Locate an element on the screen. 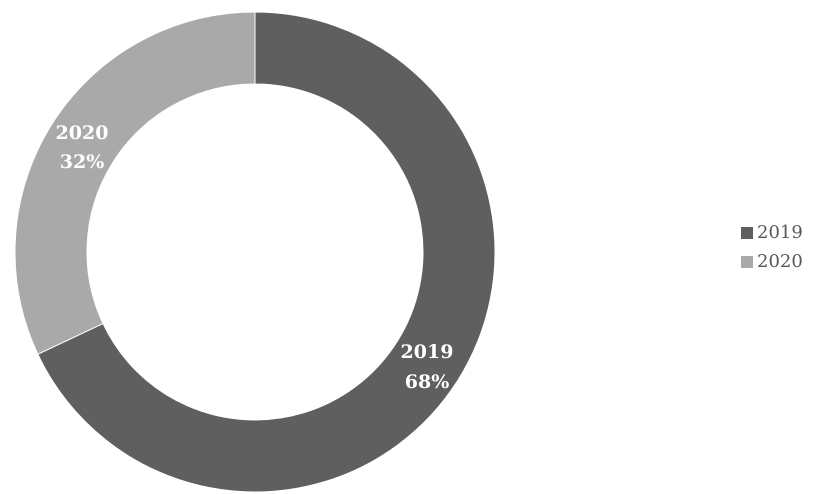 This screenshot has height=494, width=817. data-label-2020-percent: 32% is located at coordinates (82, 162).